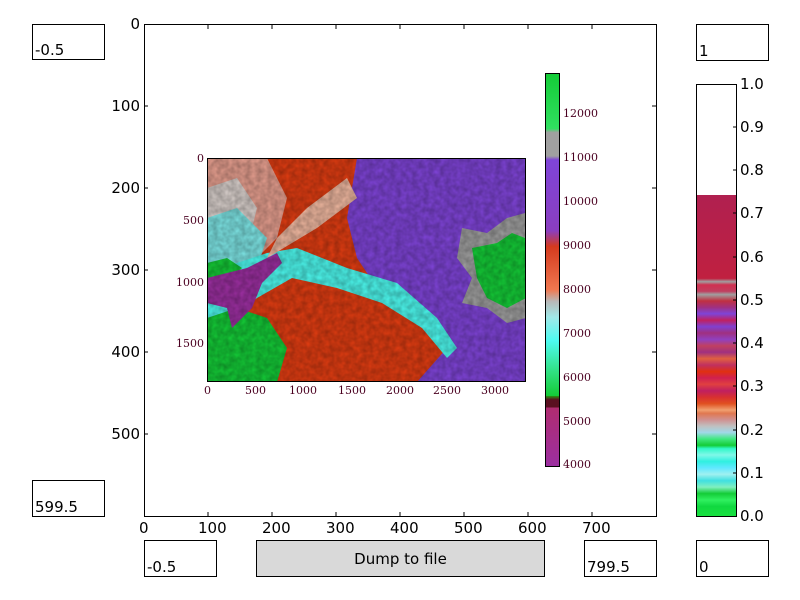 This screenshot has width=800, height=600. I want to click on main-xtick-label: 600, so click(532, 528).